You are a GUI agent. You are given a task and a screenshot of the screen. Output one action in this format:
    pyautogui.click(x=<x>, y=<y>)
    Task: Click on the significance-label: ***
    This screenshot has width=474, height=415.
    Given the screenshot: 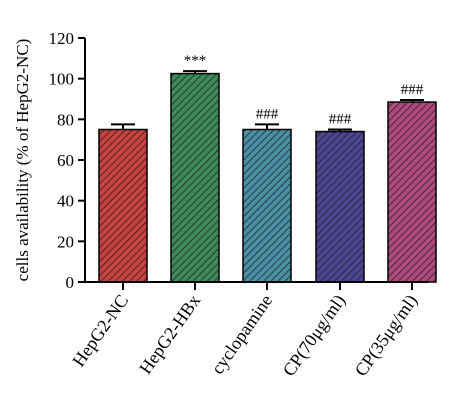 What is the action you would take?
    pyautogui.click(x=195, y=61)
    